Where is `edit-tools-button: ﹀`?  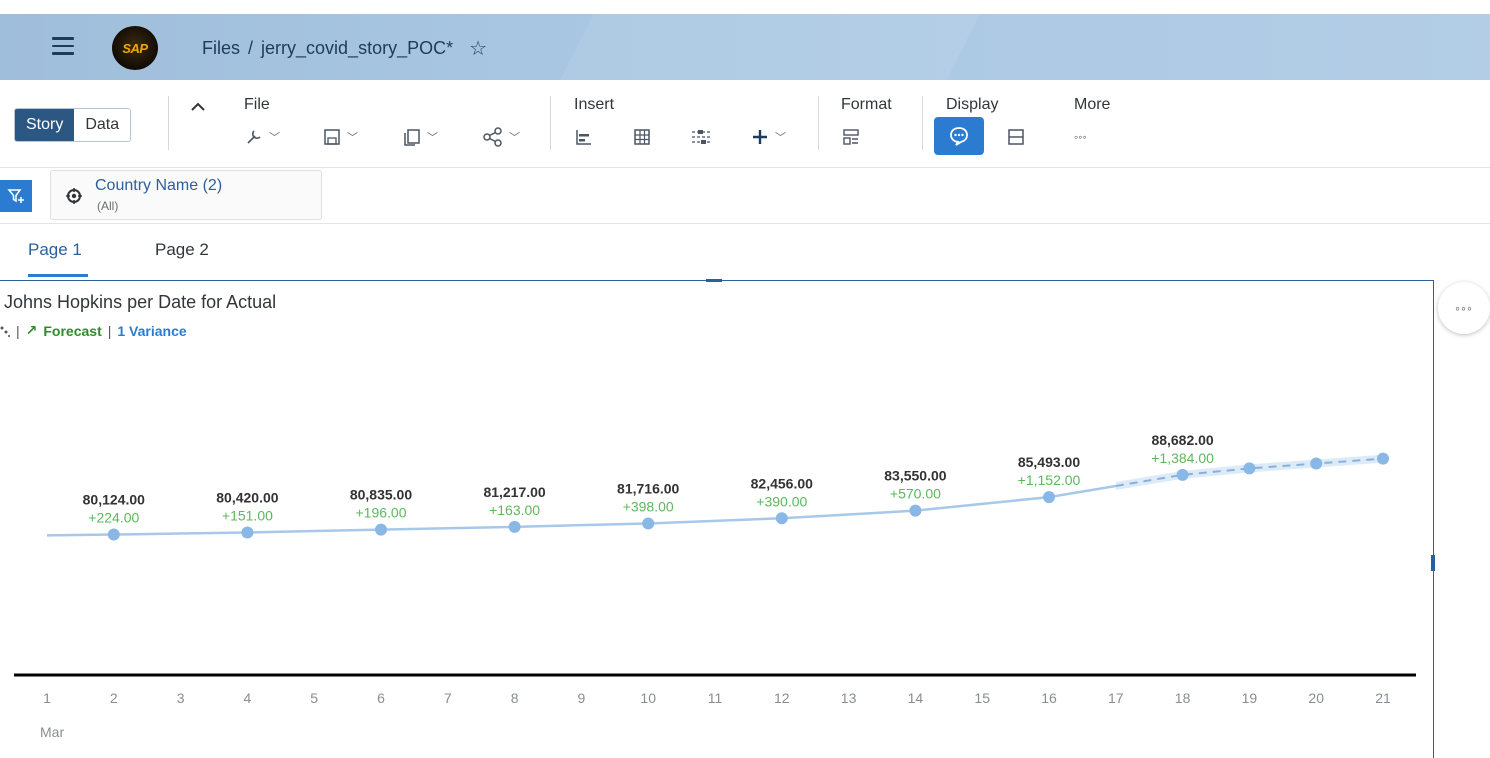
edit-tools-button: ﹀ is located at coordinates (262, 137).